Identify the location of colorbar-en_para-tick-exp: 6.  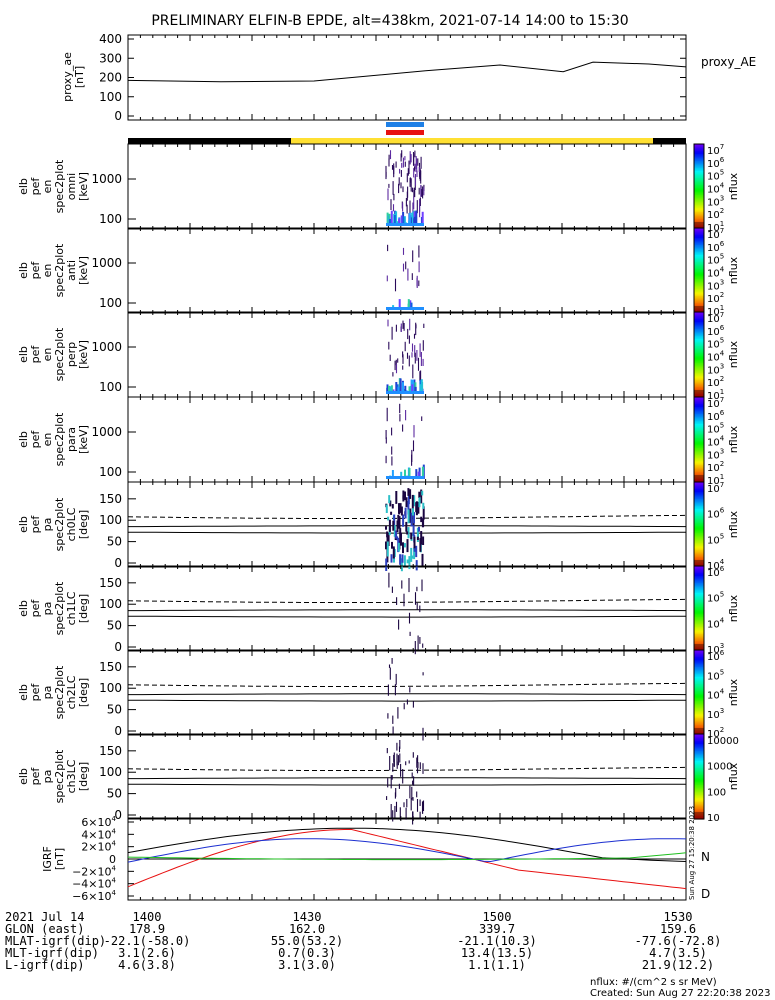
(722, 413).